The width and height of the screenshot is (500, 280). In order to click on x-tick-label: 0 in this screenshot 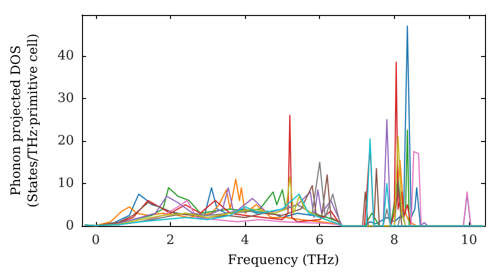, I will do `click(96, 240)`.